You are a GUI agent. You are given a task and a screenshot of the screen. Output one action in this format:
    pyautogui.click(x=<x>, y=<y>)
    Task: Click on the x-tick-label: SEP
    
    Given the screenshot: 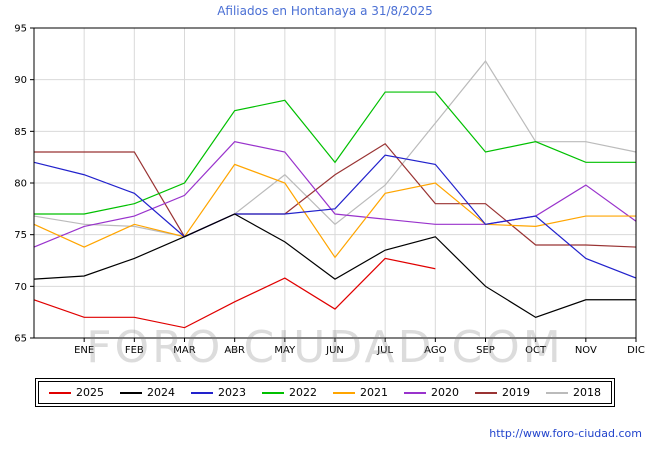 What is the action you would take?
    pyautogui.click(x=485, y=350)
    